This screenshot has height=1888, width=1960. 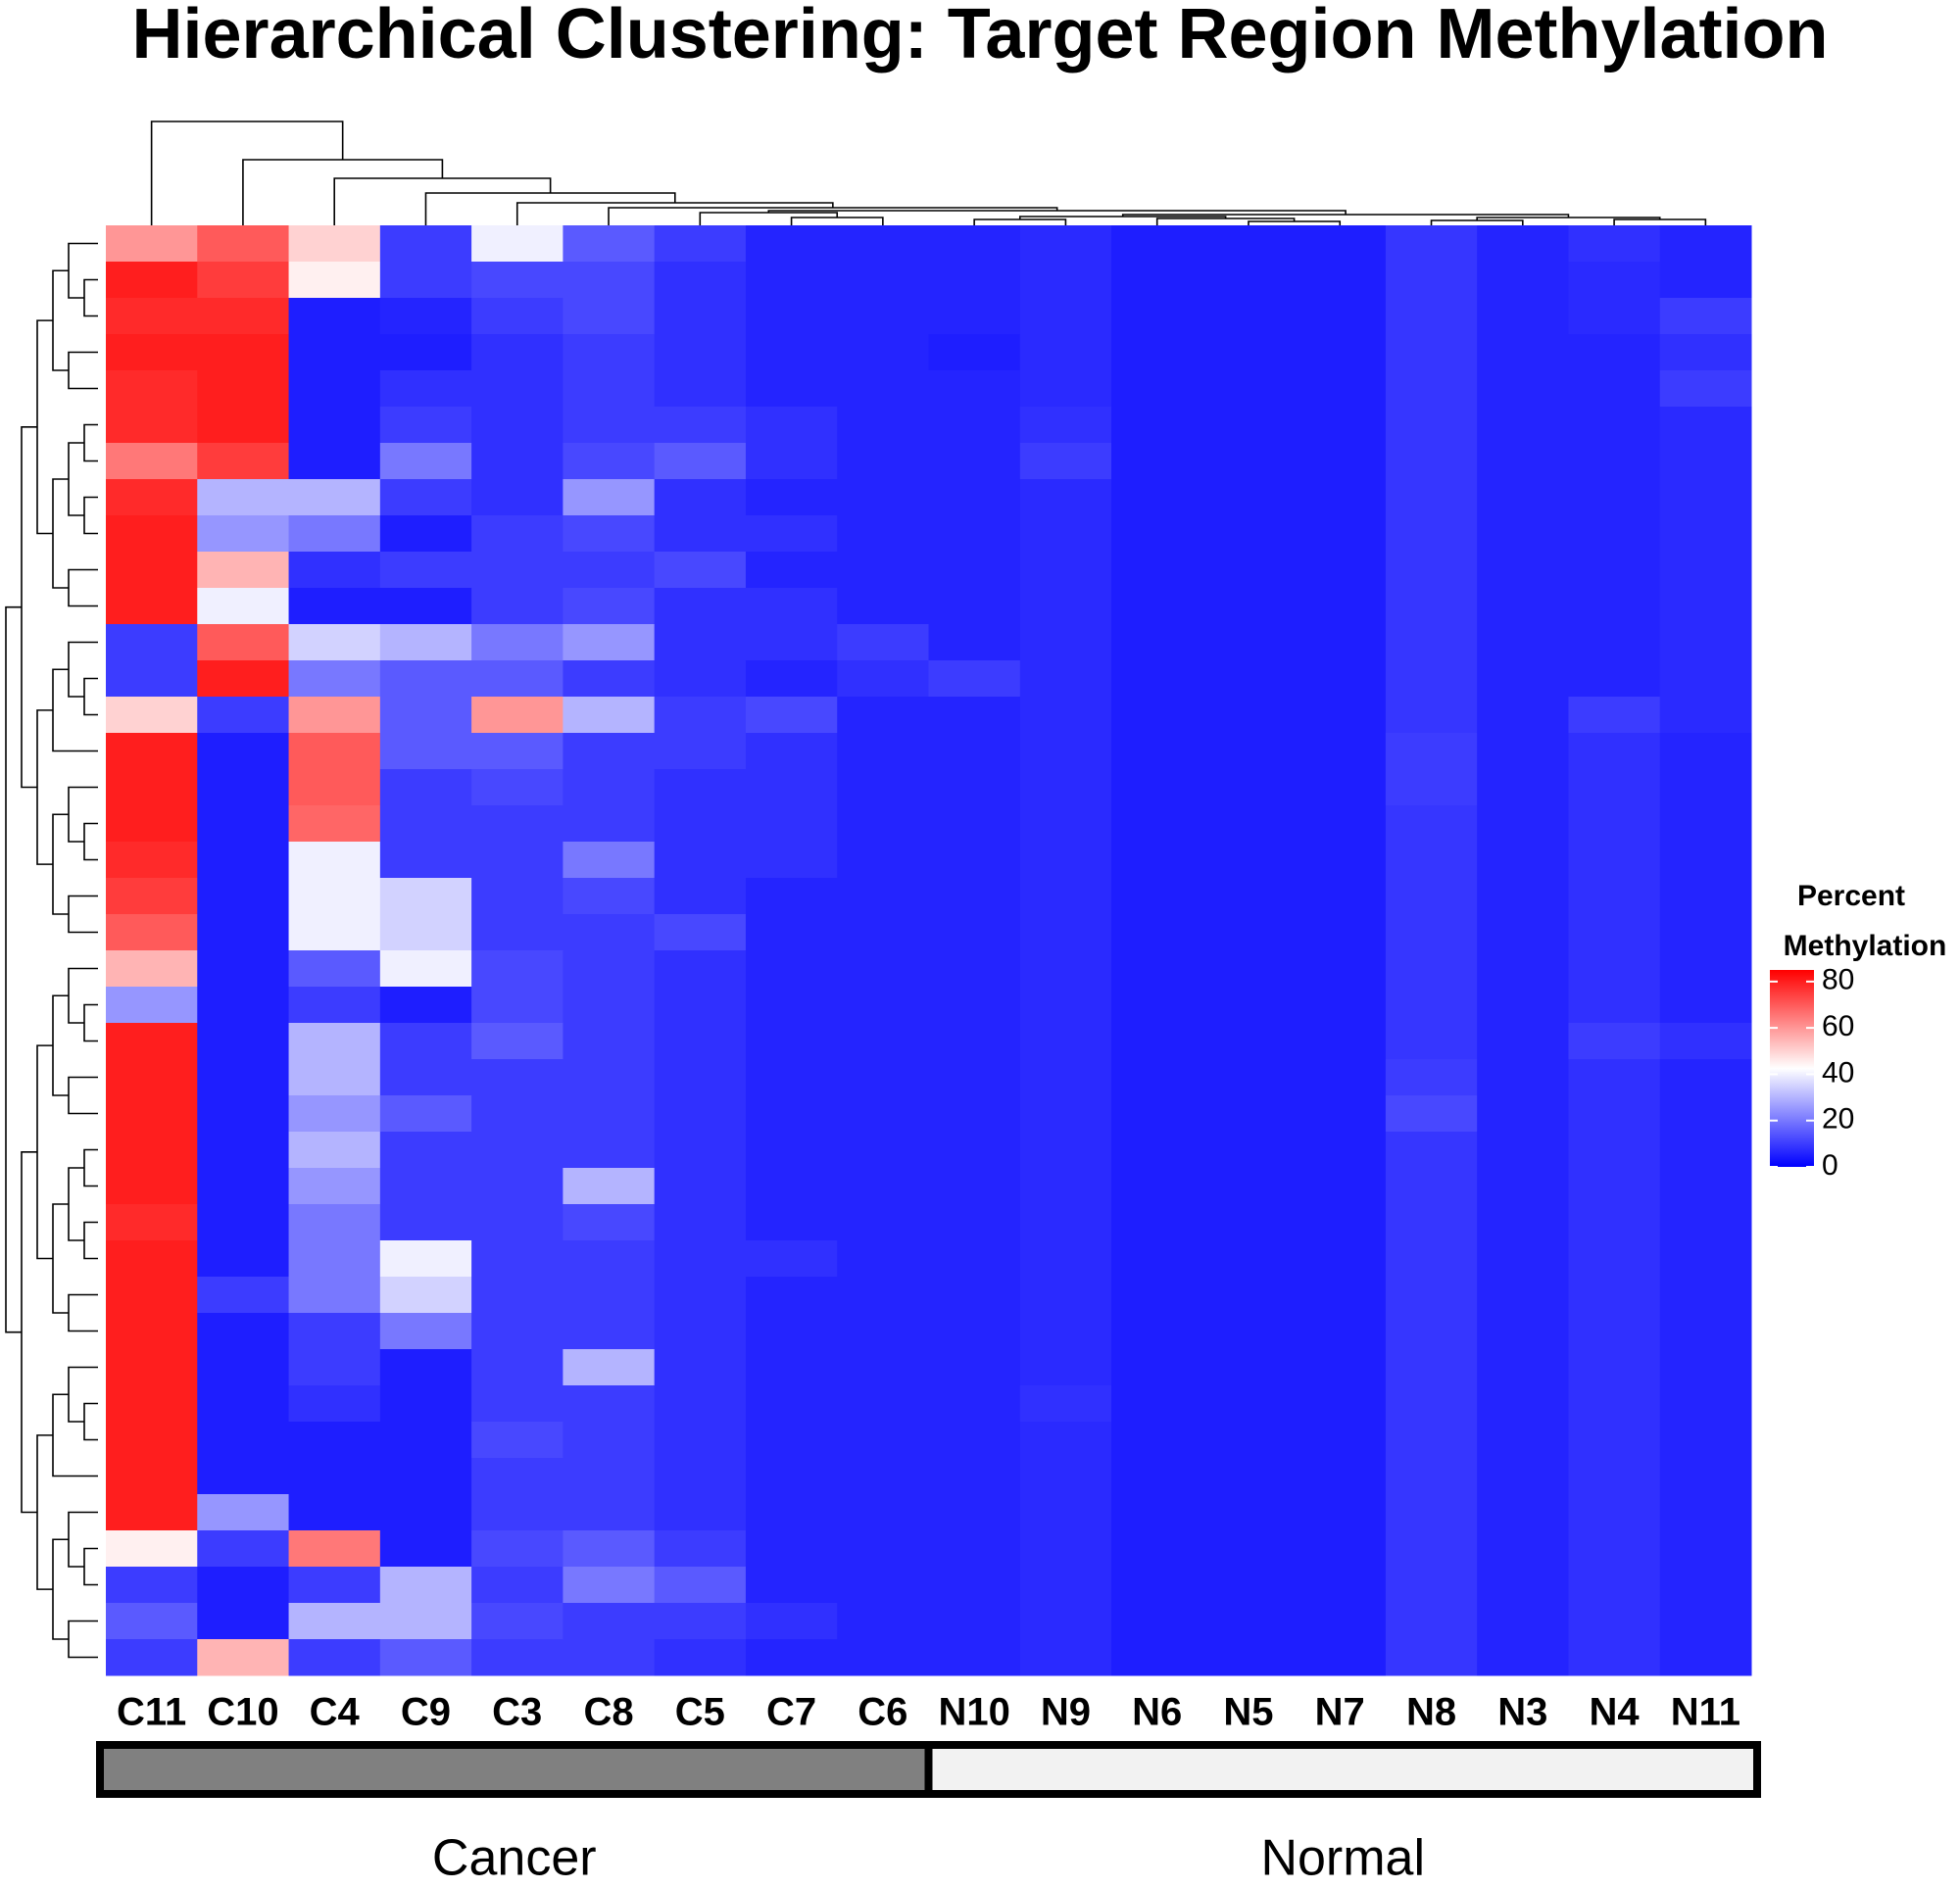 What do you see at coordinates (973, 1712) in the screenshot?
I see `column-label: N10` at bounding box center [973, 1712].